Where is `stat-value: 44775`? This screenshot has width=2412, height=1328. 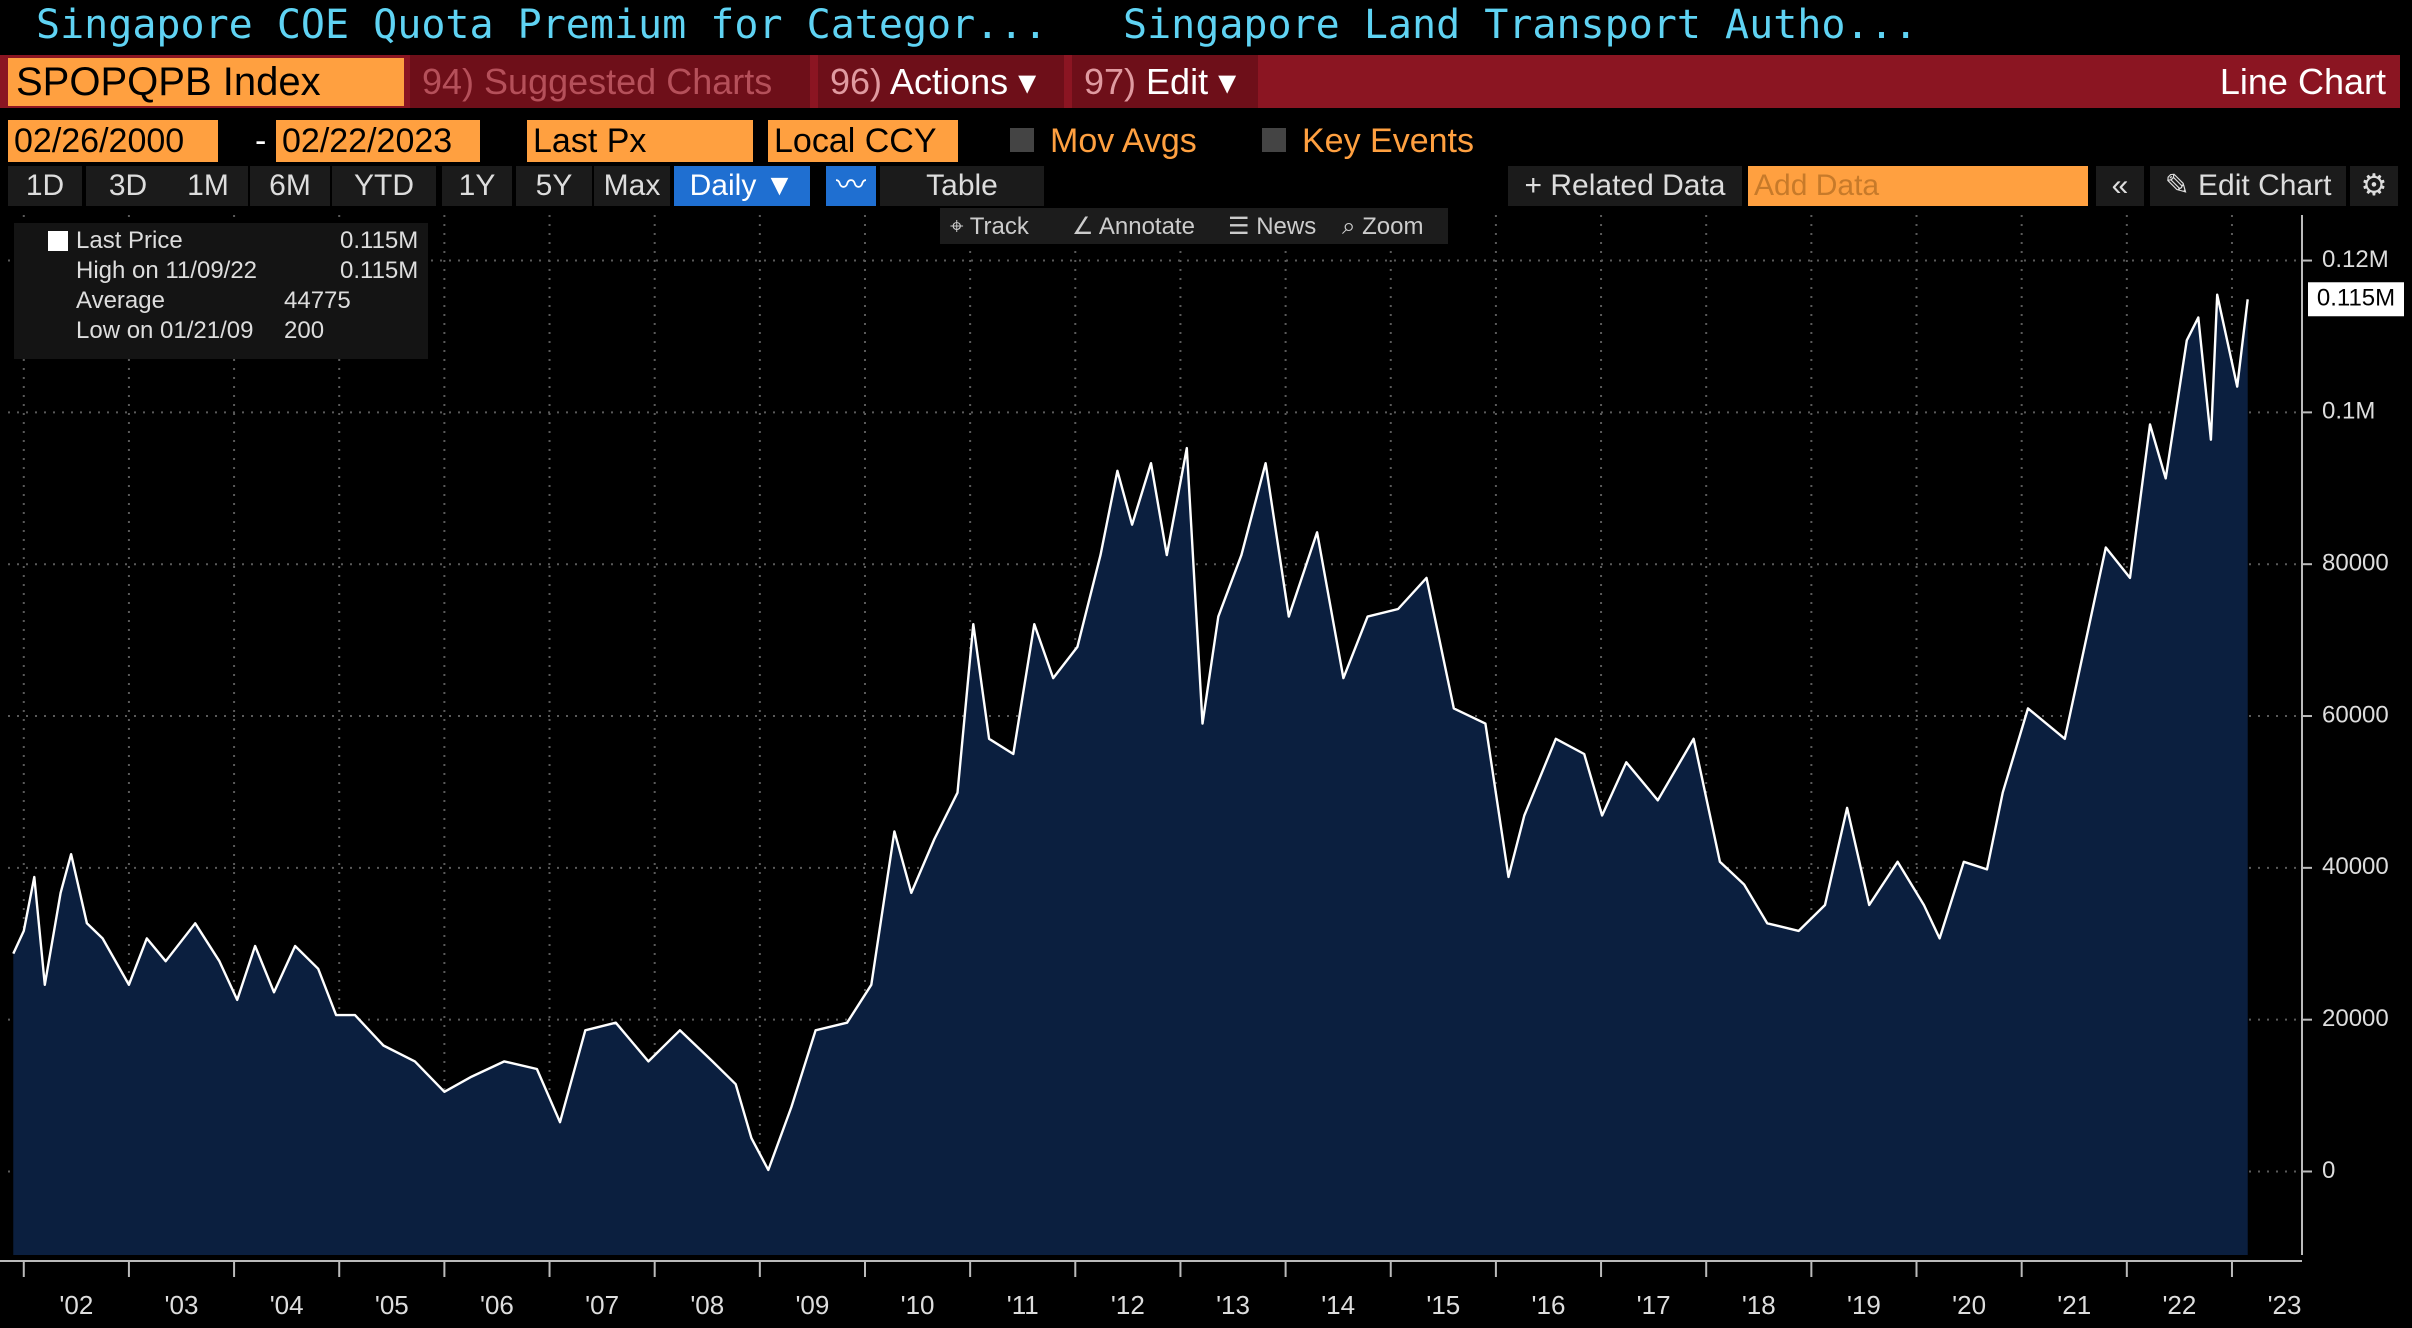
stat-value: 44775 is located at coordinates (317, 300).